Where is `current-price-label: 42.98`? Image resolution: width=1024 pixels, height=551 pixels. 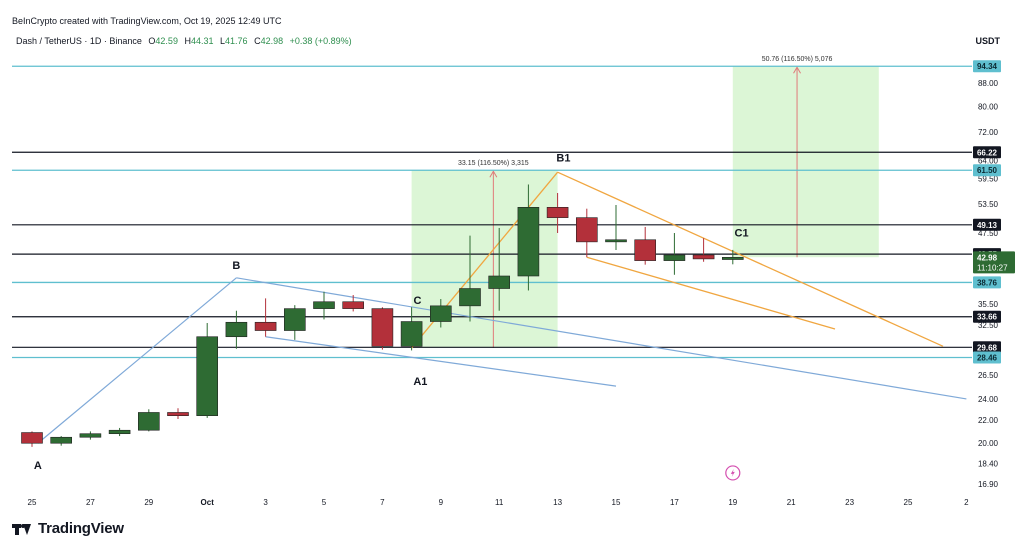 current-price-label: 42.98 is located at coordinates (987, 257).